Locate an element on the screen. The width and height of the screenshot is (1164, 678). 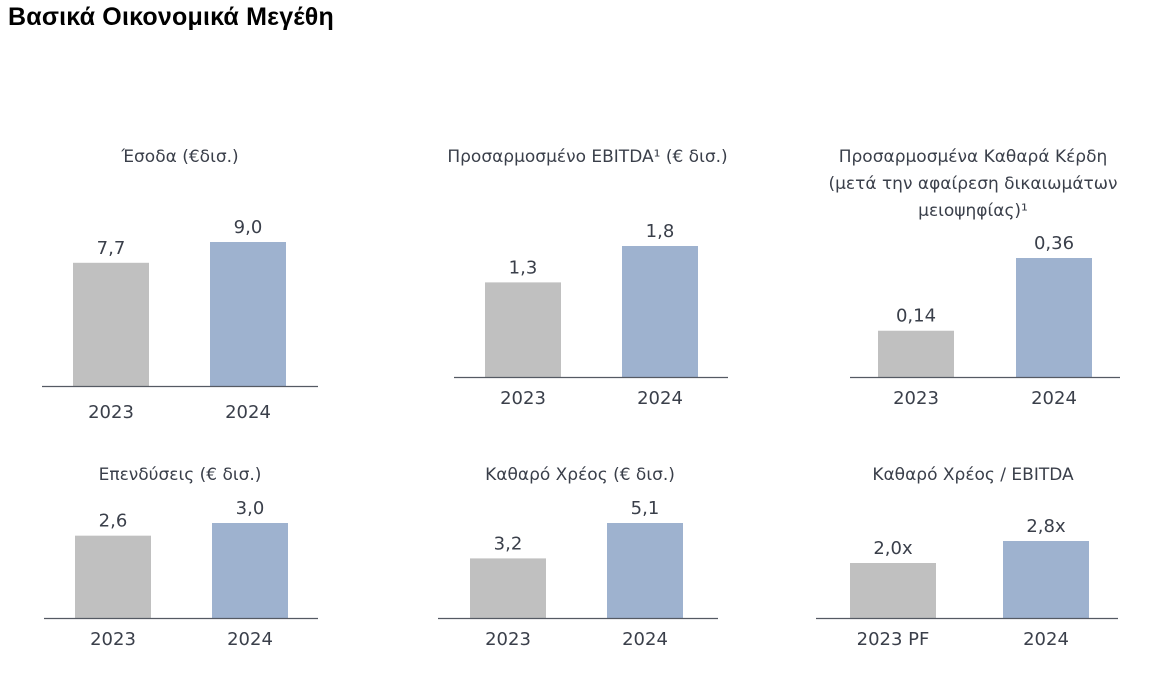
data-label: 7,7 is located at coordinates (111, 248).